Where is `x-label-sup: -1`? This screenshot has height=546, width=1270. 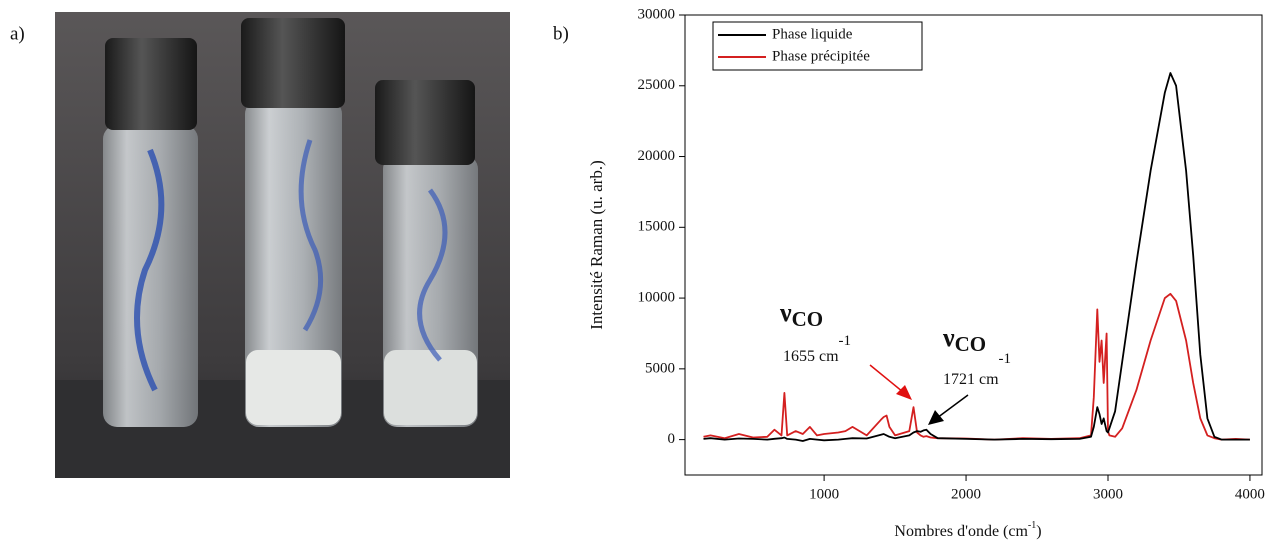
x-label-sup: -1 is located at coordinates (1032, 525).